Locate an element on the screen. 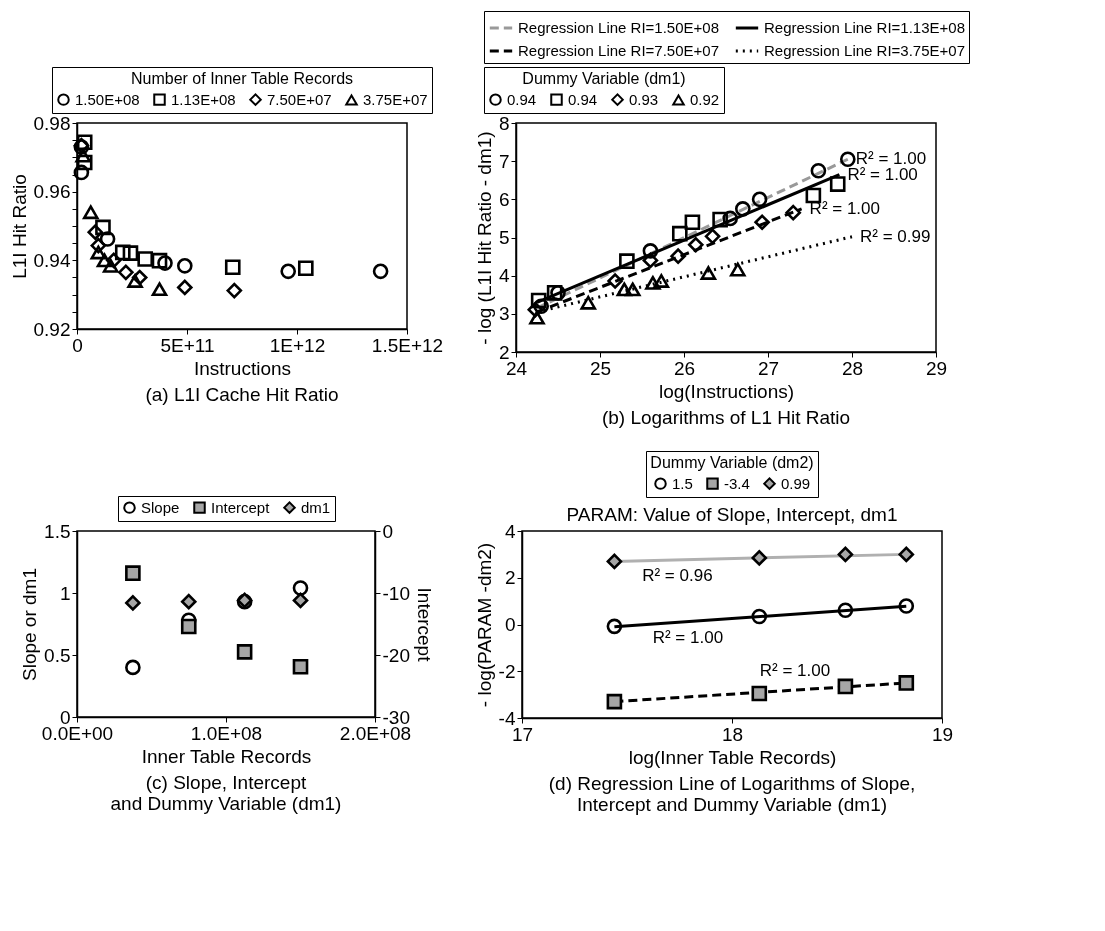 The width and height of the screenshot is (1105, 931). x-axis-title: Instructions is located at coordinates (242, 368).